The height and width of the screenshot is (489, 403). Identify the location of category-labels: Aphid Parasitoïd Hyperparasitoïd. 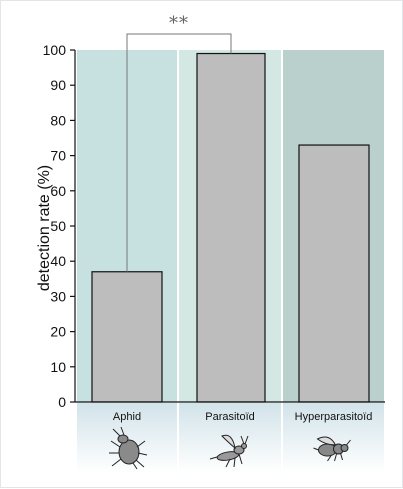
(242, 417).